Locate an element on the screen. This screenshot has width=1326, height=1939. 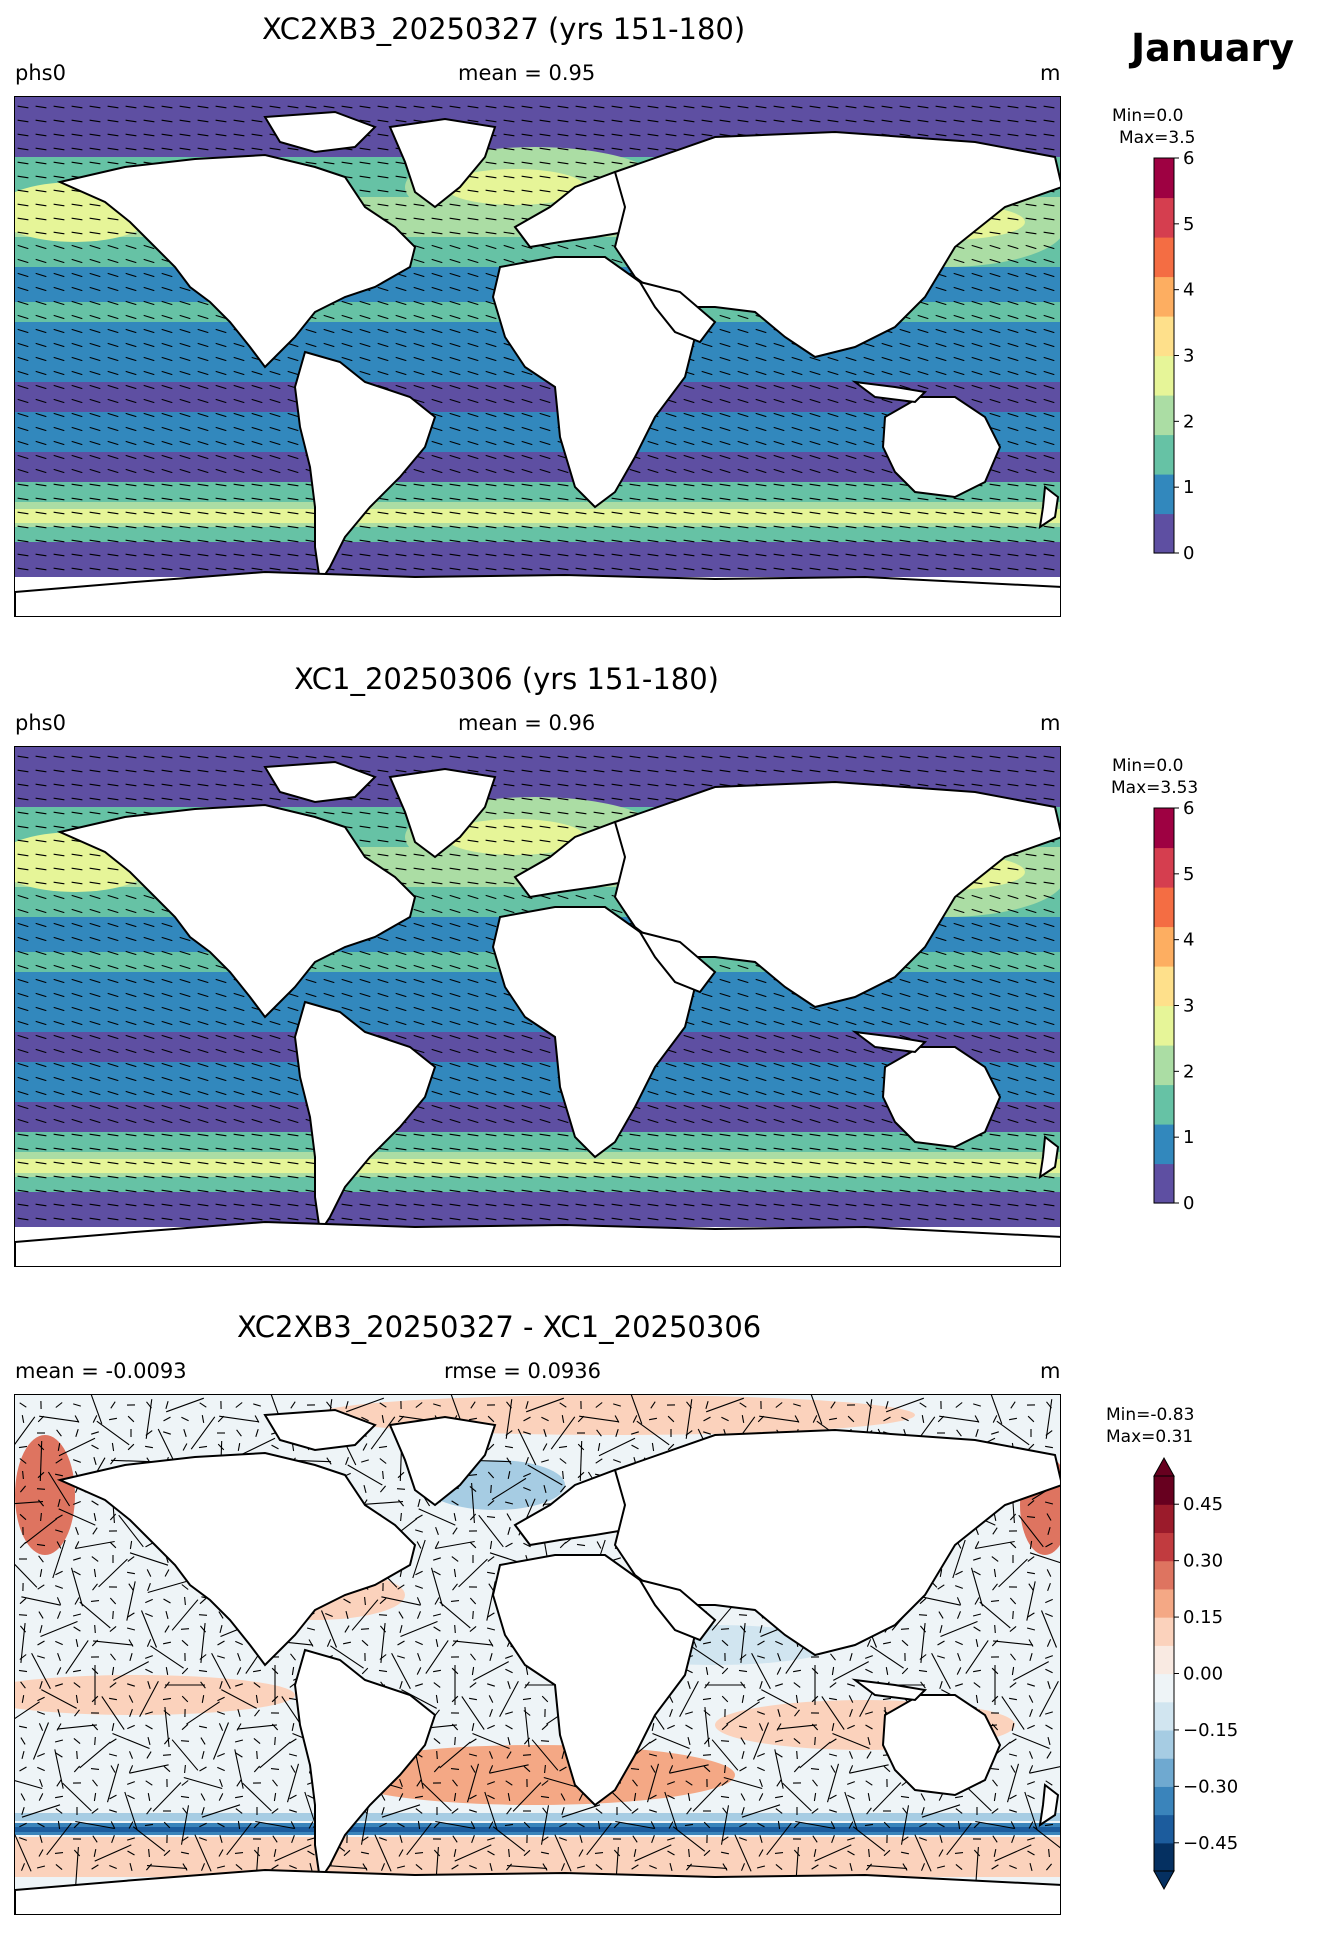
panel-1-colorbar-svg: 0 1 2 3 4 5 6 is located at coordinates (1173, 356).